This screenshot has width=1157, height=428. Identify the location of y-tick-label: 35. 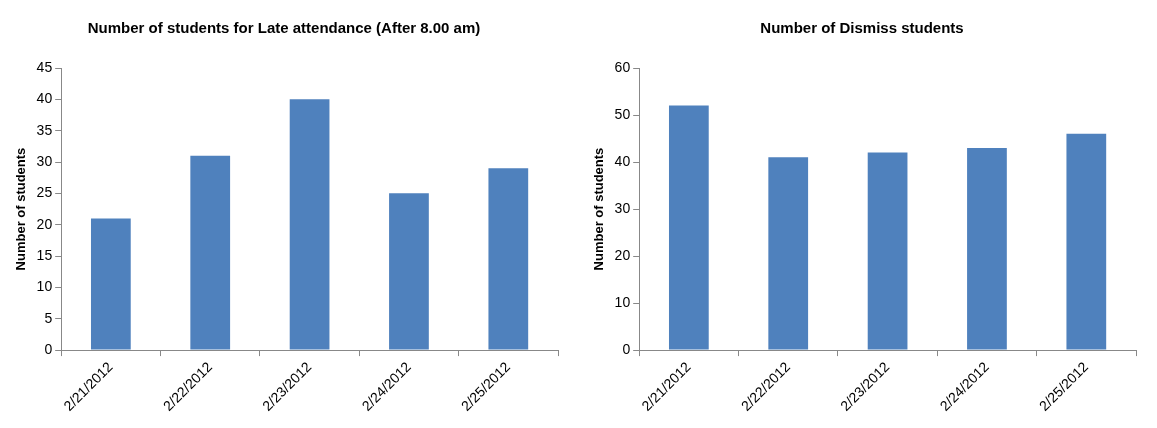
(44, 129).